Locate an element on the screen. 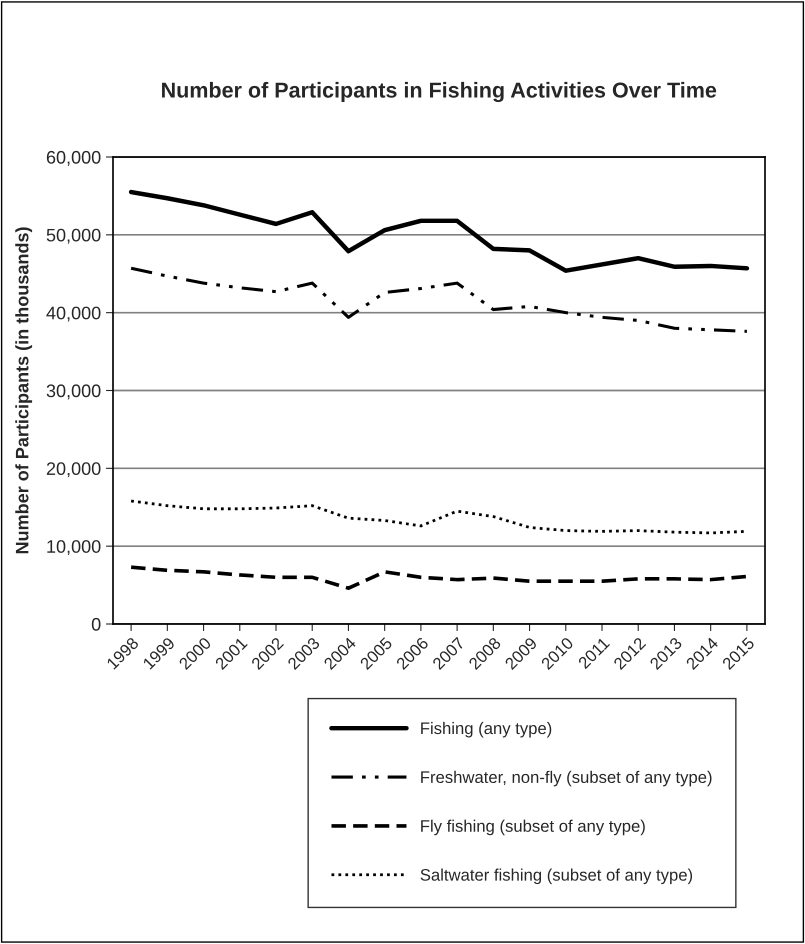  legend-label: Saltwater fishing (subset of any type) is located at coordinates (556, 876).